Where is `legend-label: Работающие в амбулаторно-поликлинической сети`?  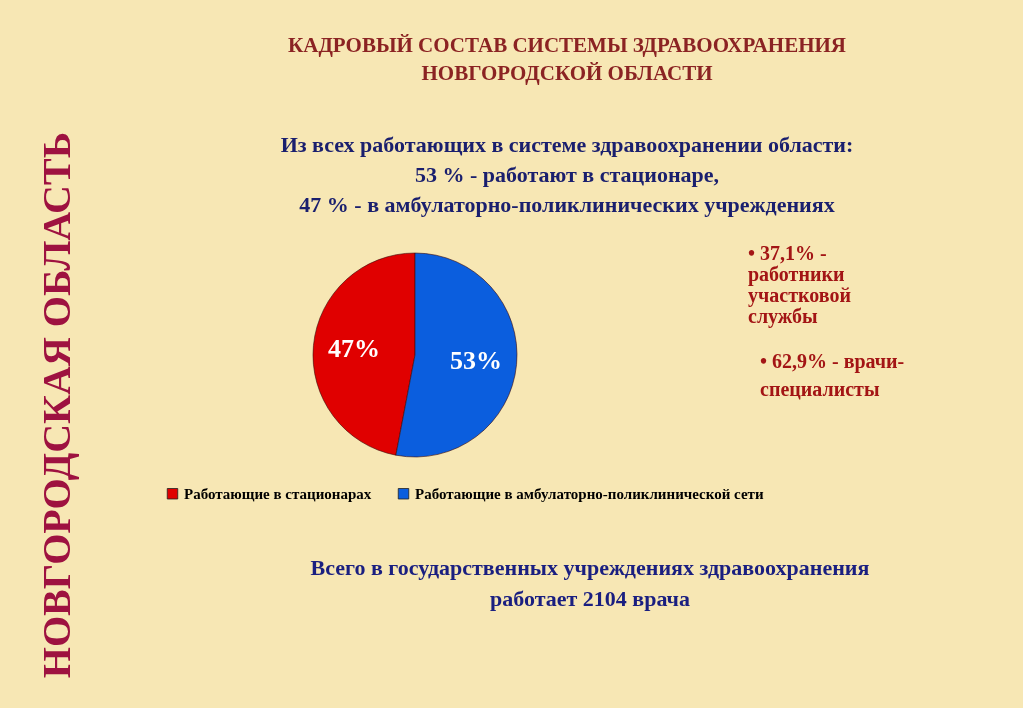
legend-label: Работающие в амбулаторно-поликлинической сети is located at coordinates (589, 493).